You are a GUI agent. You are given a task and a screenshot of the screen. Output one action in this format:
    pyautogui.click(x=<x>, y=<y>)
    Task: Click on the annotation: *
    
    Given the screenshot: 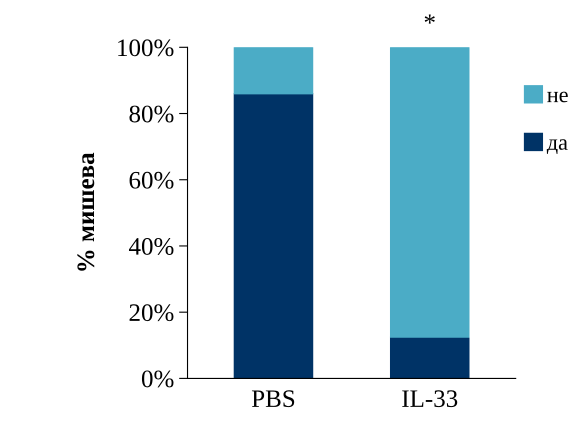 What is the action you would take?
    pyautogui.click(x=429, y=19)
    